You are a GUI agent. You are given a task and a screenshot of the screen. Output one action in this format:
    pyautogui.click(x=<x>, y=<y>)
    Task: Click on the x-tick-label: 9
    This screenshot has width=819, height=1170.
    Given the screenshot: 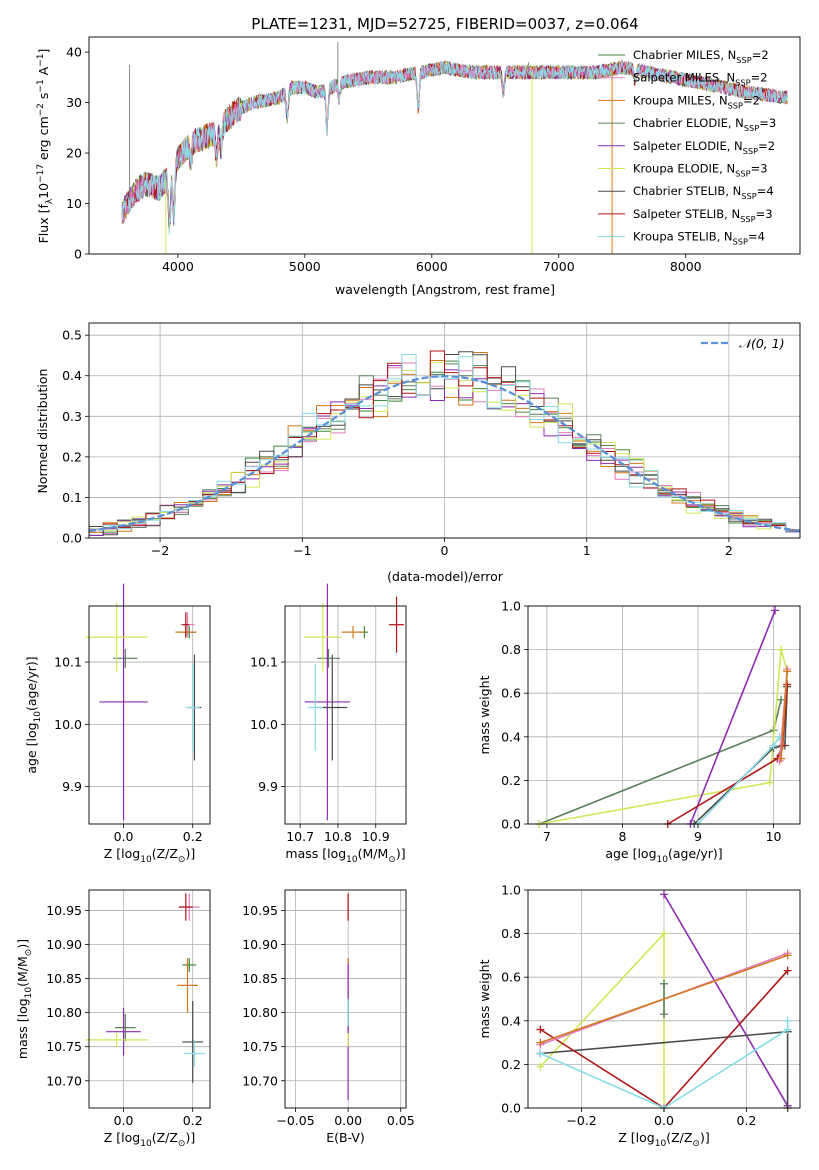 What is the action you would take?
    pyautogui.click(x=698, y=836)
    